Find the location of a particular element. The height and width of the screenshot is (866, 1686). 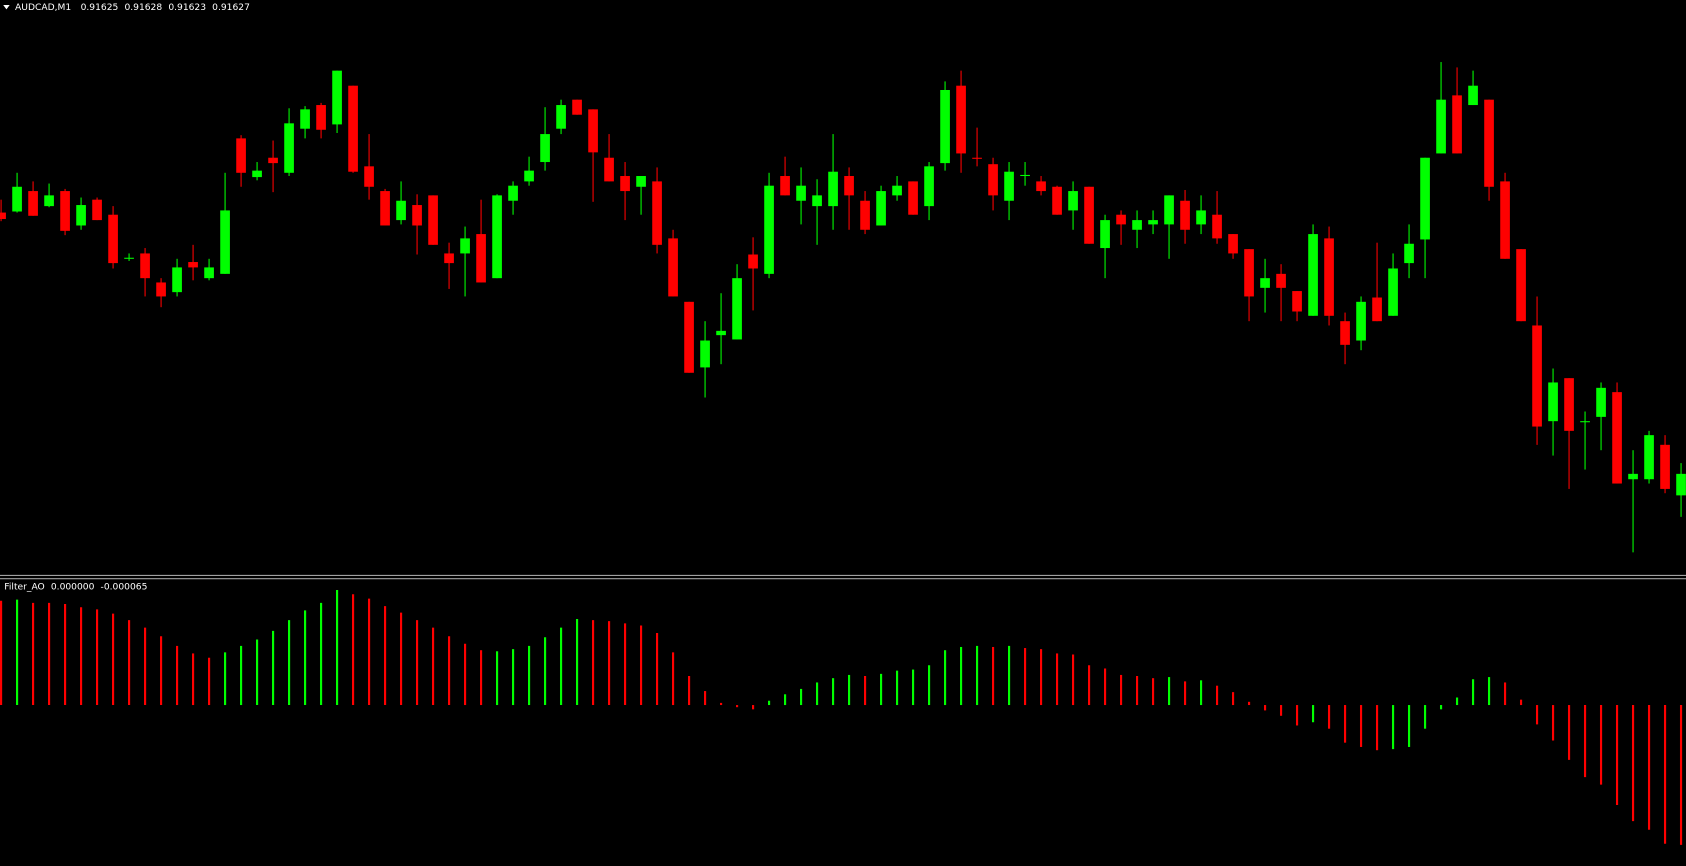

indicator-header: Filter_AO 0.000000 -0.000065 is located at coordinates (75, 587).